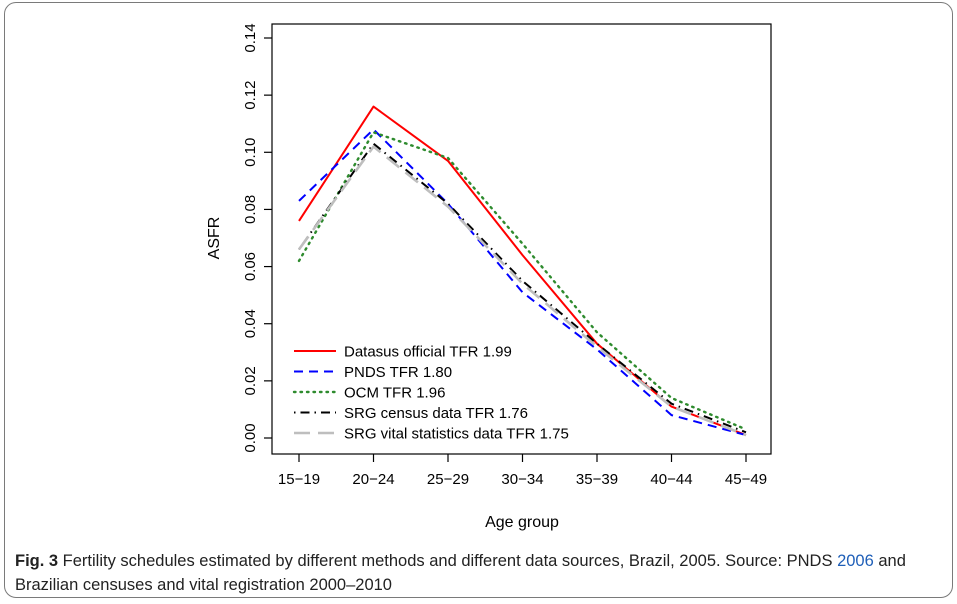  What do you see at coordinates (428, 352) in the screenshot?
I see `legend-label-1: Datasus official TFR 1.99` at bounding box center [428, 352].